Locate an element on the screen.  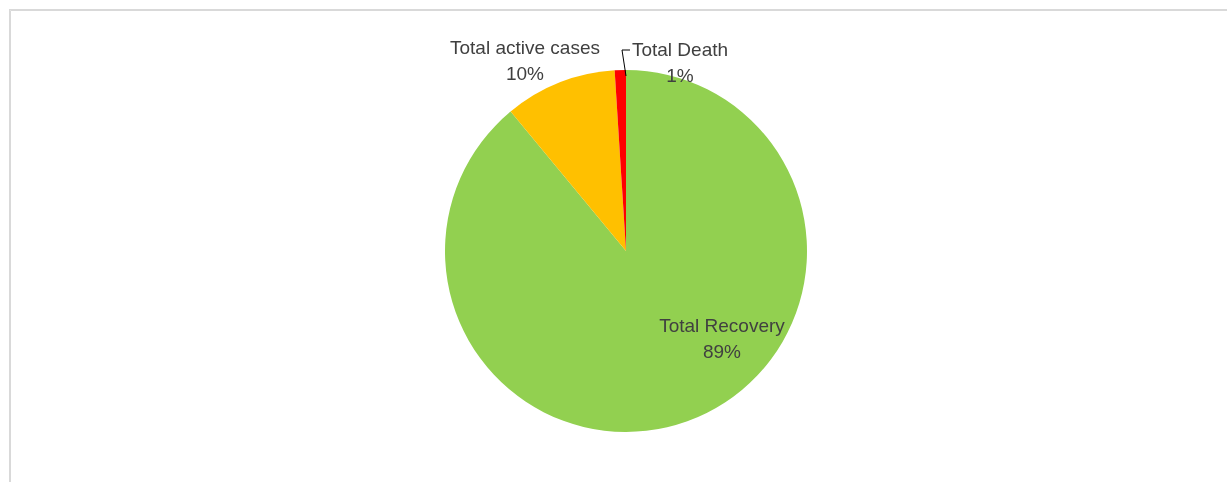
slice-label: Total active cases is located at coordinates (525, 47).